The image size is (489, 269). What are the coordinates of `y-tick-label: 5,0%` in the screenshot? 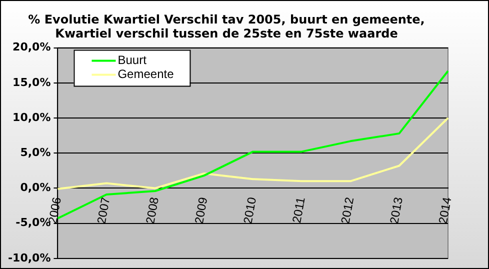 It's located at (35, 152).